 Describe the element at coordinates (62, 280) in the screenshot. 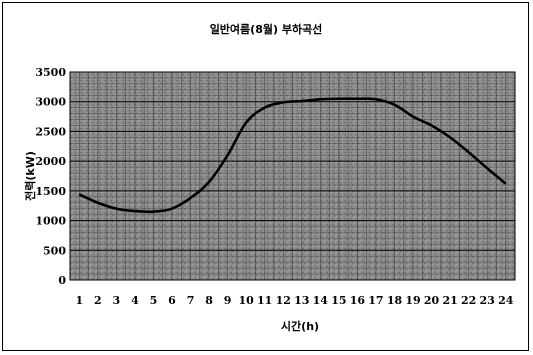

I see `y-tick-label: 0` at that location.